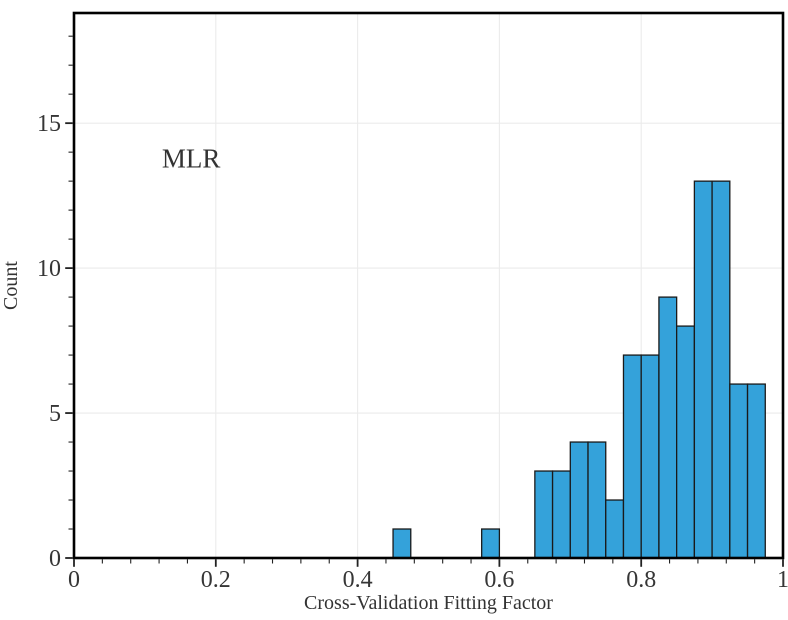 This screenshot has height=620, width=788. I want to click on y-tick-label: 10, so click(49, 269).